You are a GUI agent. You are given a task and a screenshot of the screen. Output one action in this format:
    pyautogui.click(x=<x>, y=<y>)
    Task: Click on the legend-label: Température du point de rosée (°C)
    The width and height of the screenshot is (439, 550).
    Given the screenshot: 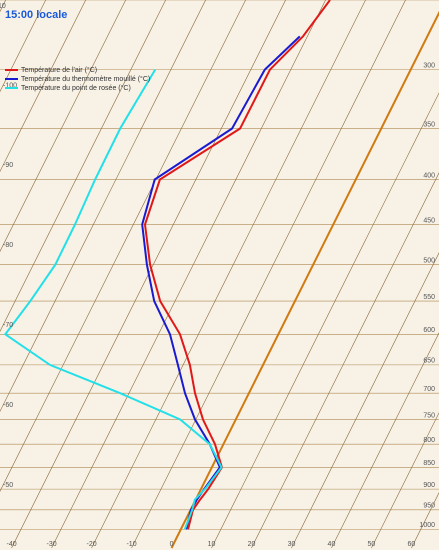 What is the action you would take?
    pyautogui.click(x=76, y=88)
    